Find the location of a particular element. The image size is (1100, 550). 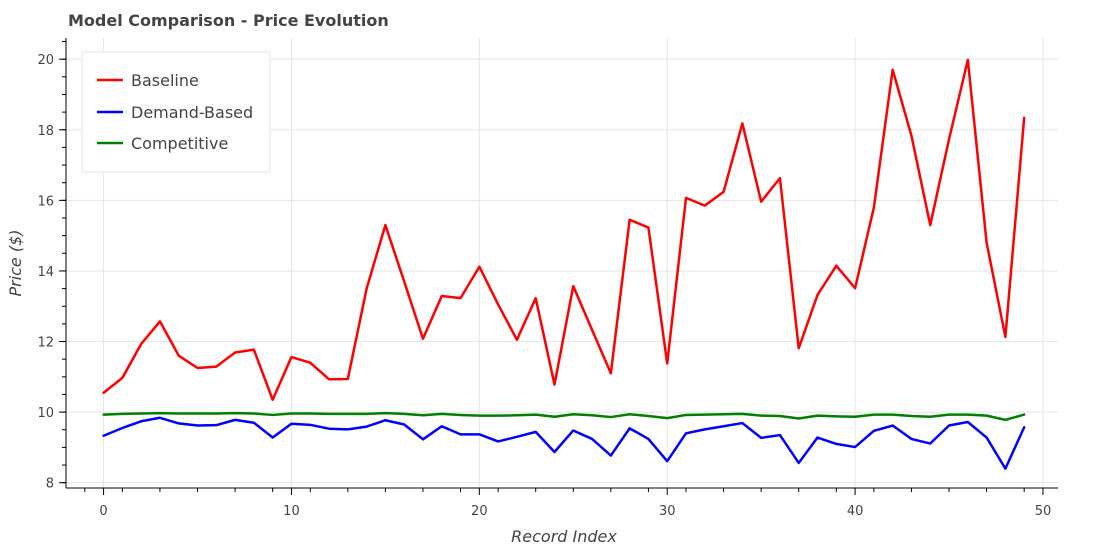

x-axis-label: Record Index is located at coordinates (564, 536).